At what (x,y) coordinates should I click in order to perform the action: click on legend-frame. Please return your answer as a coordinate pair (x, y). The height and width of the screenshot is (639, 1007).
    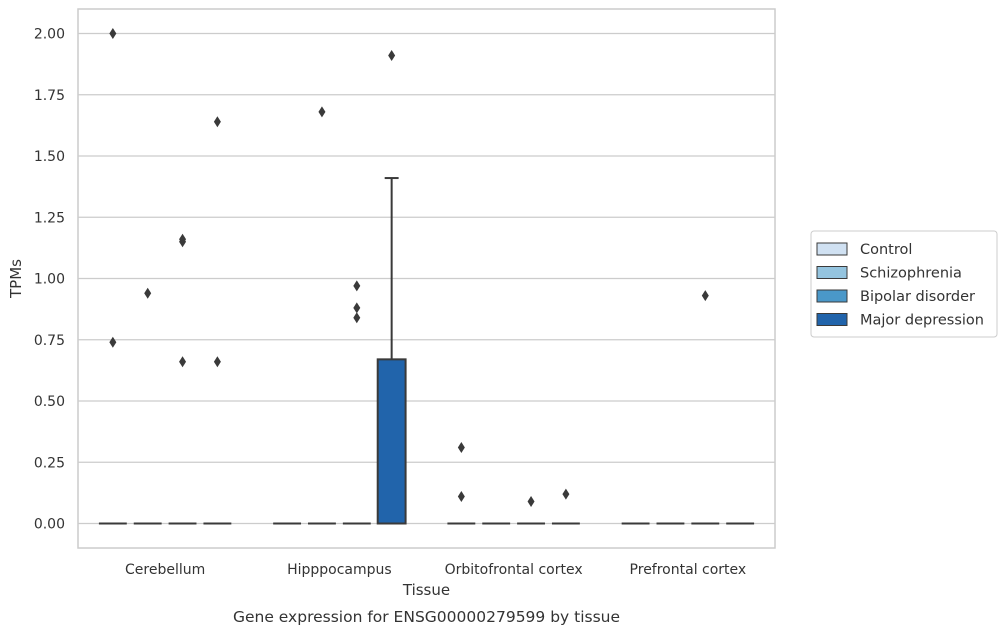
    Looking at the image, I should click on (904, 284).